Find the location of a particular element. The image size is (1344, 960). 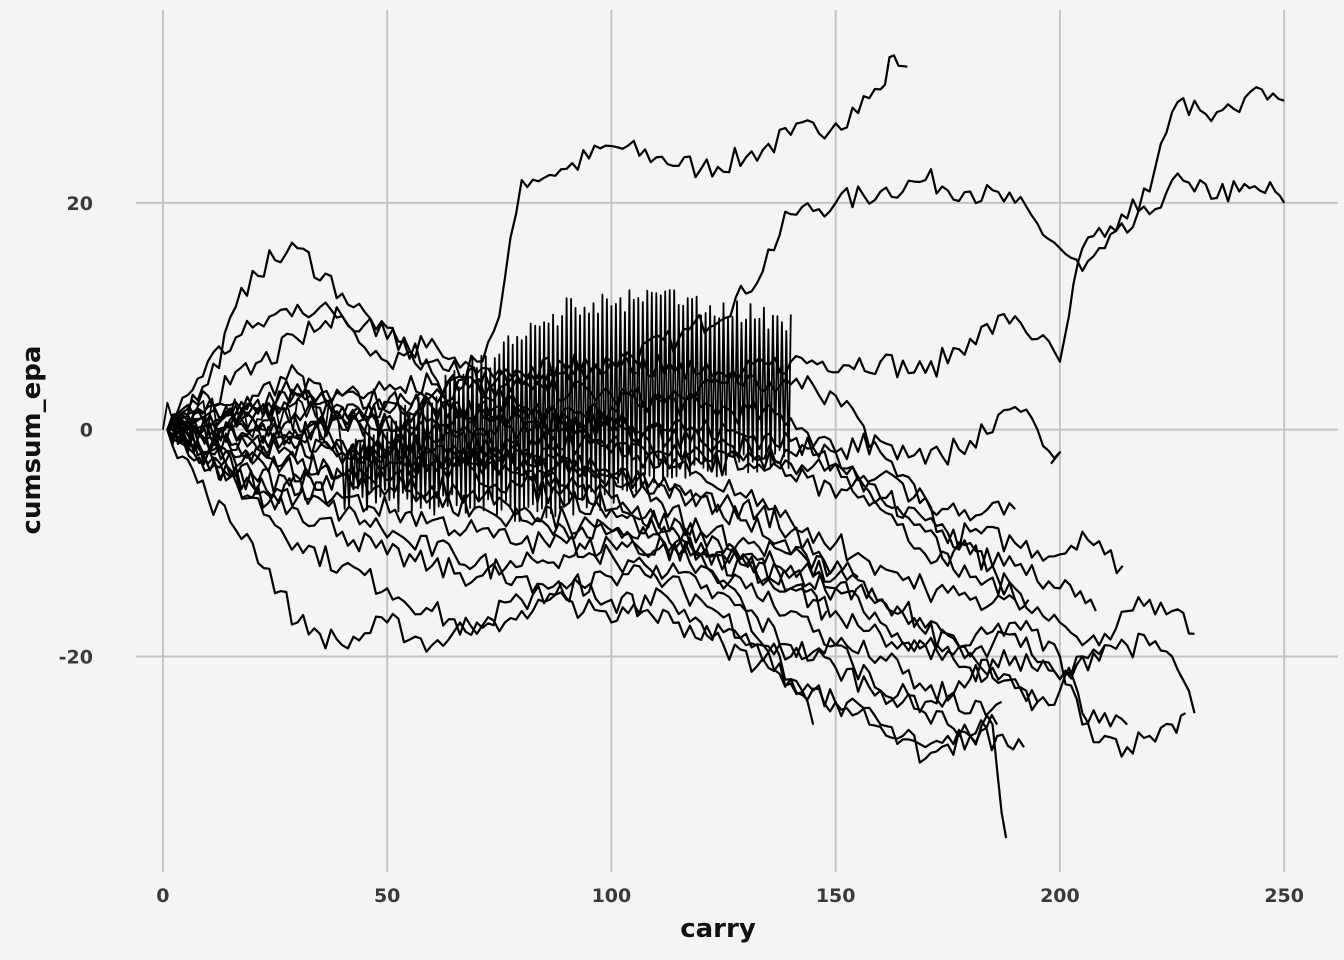

y-tick-label-2: 20 is located at coordinates (80, 204).